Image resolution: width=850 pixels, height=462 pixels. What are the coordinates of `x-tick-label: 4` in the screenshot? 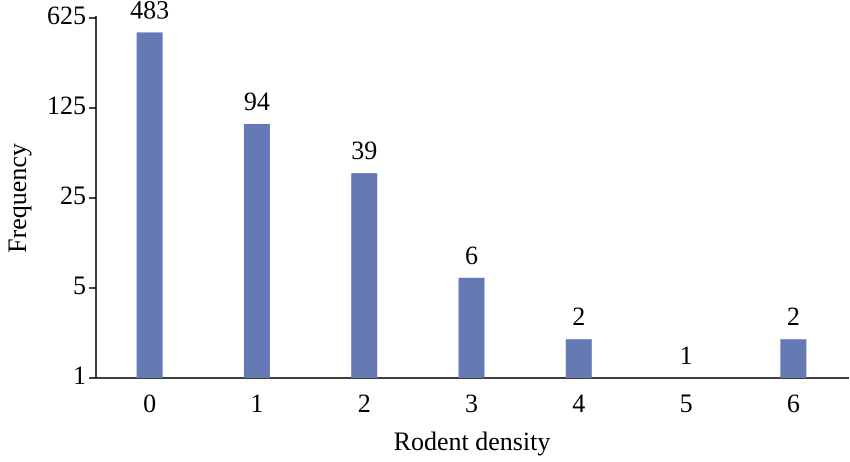 It's located at (578, 403).